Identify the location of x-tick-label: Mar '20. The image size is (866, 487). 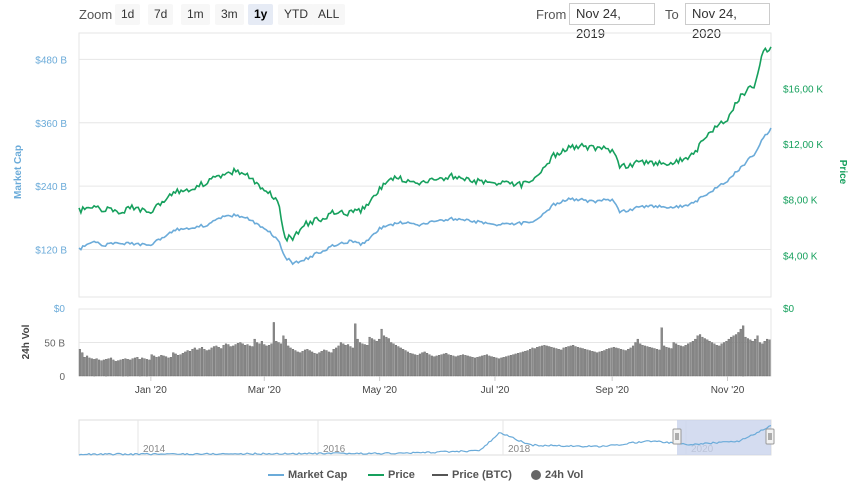
(264, 390).